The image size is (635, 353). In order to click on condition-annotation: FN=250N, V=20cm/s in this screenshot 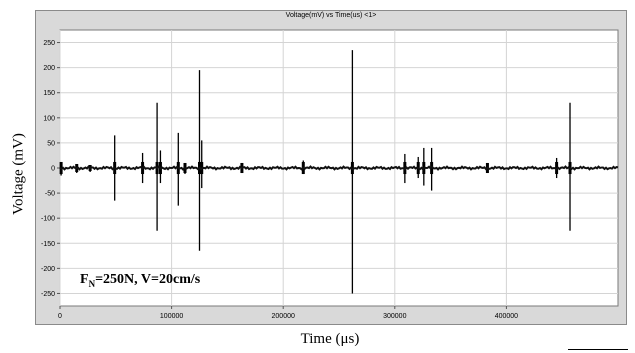, I will do `click(140, 280)`.